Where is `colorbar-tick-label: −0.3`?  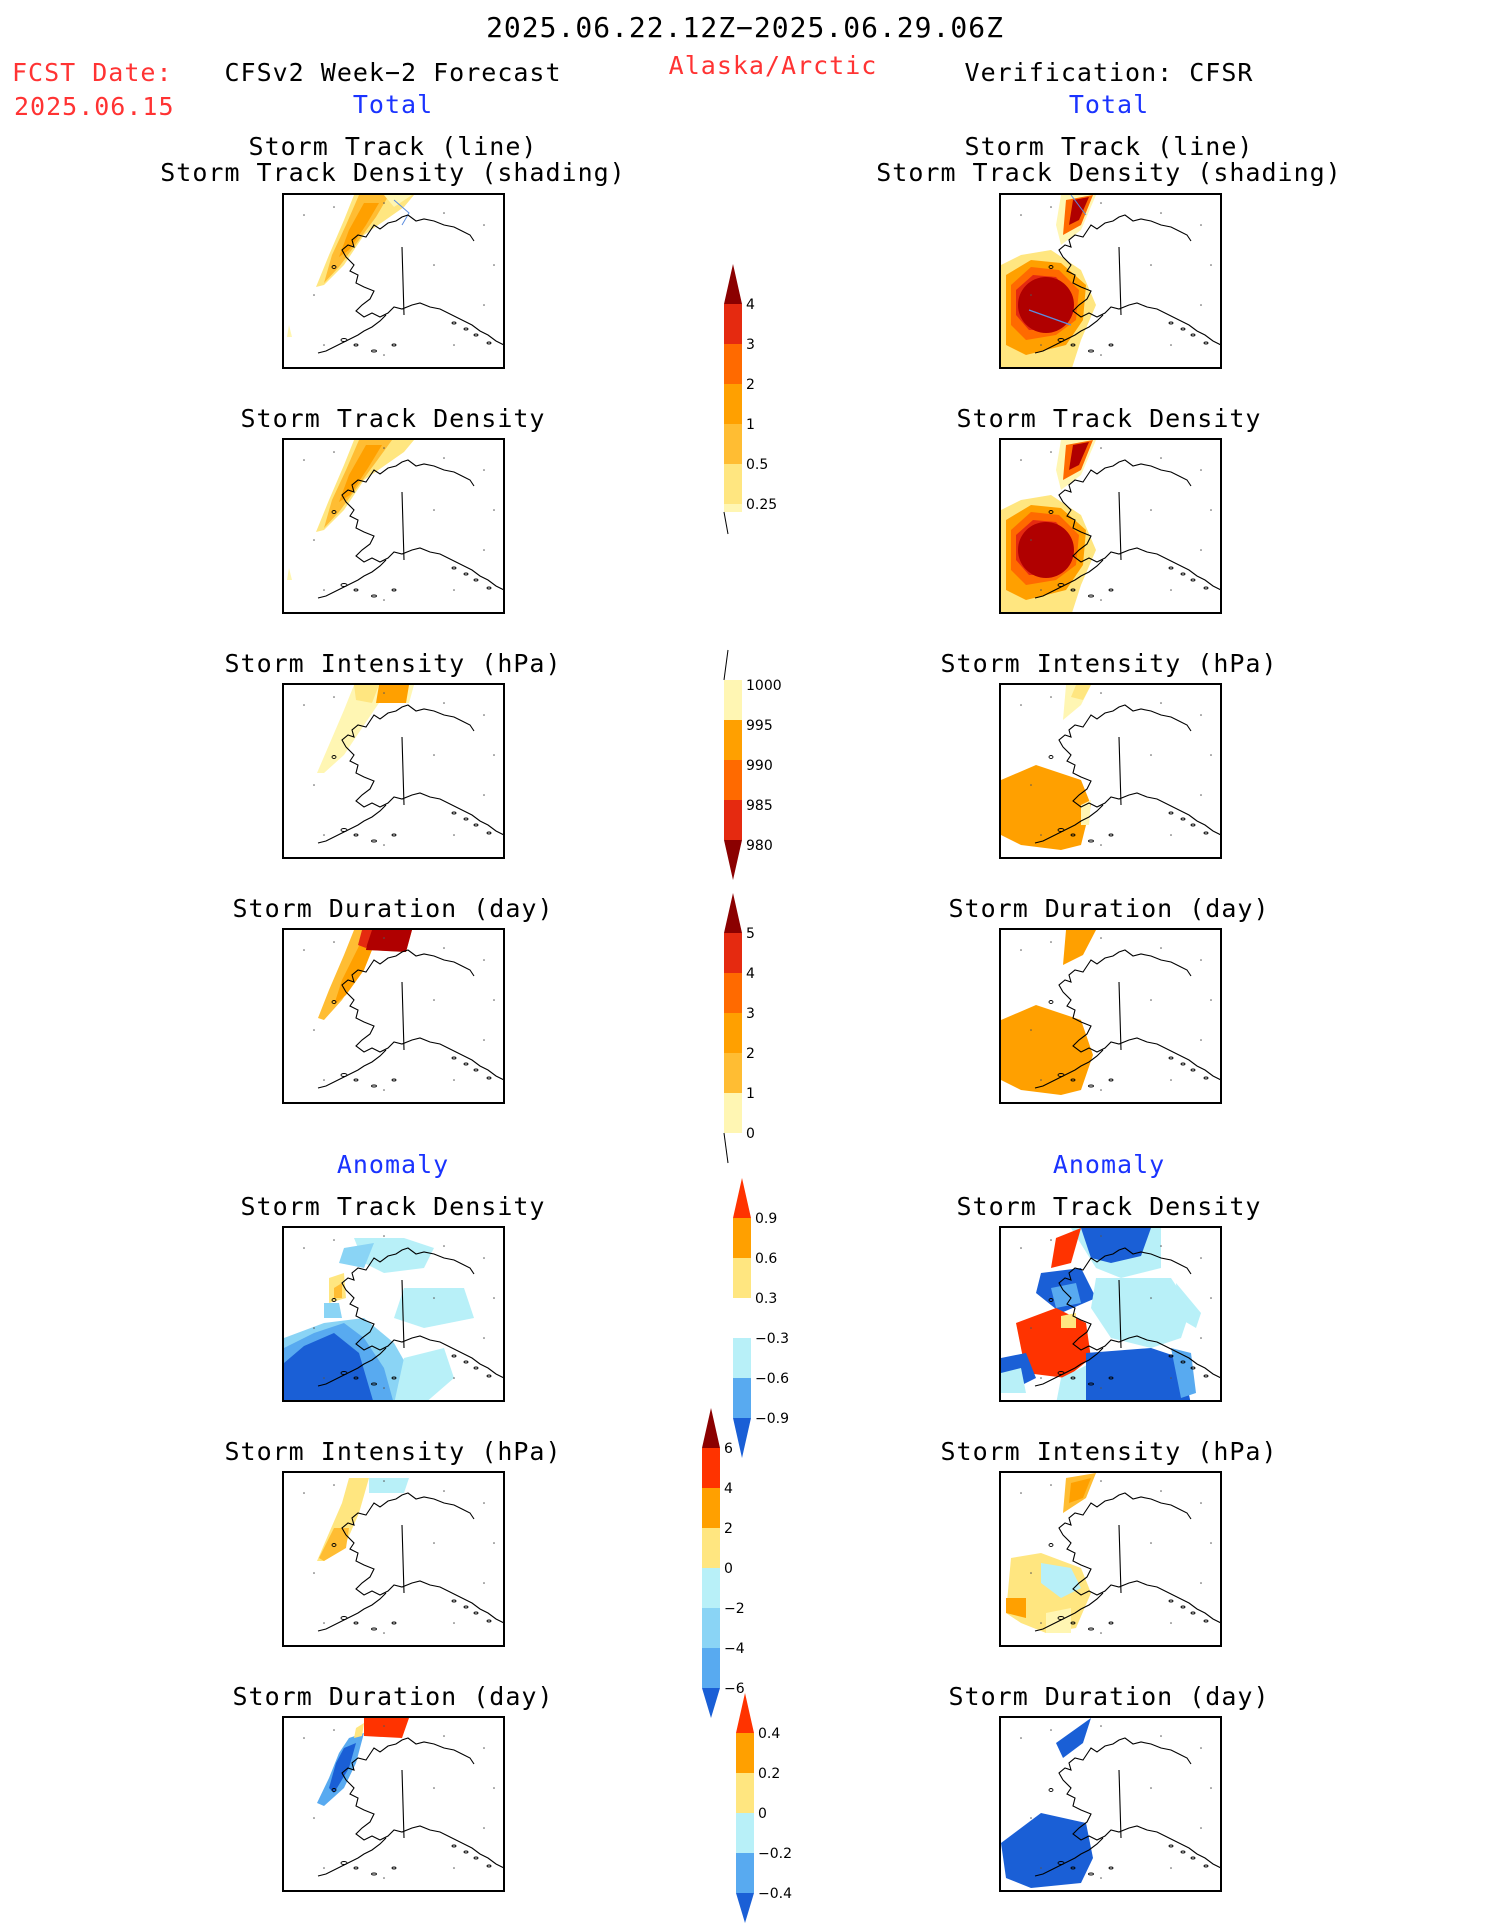 colorbar-tick-label: −0.3 is located at coordinates (772, 1339).